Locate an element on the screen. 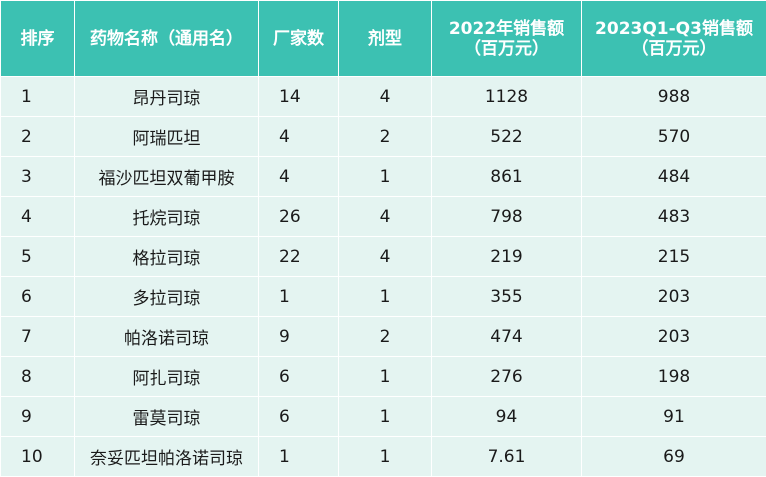 Image resolution: width=766 pixels, height=477 pixels. header-manufacturers: 厂家数 is located at coordinates (299, 39).